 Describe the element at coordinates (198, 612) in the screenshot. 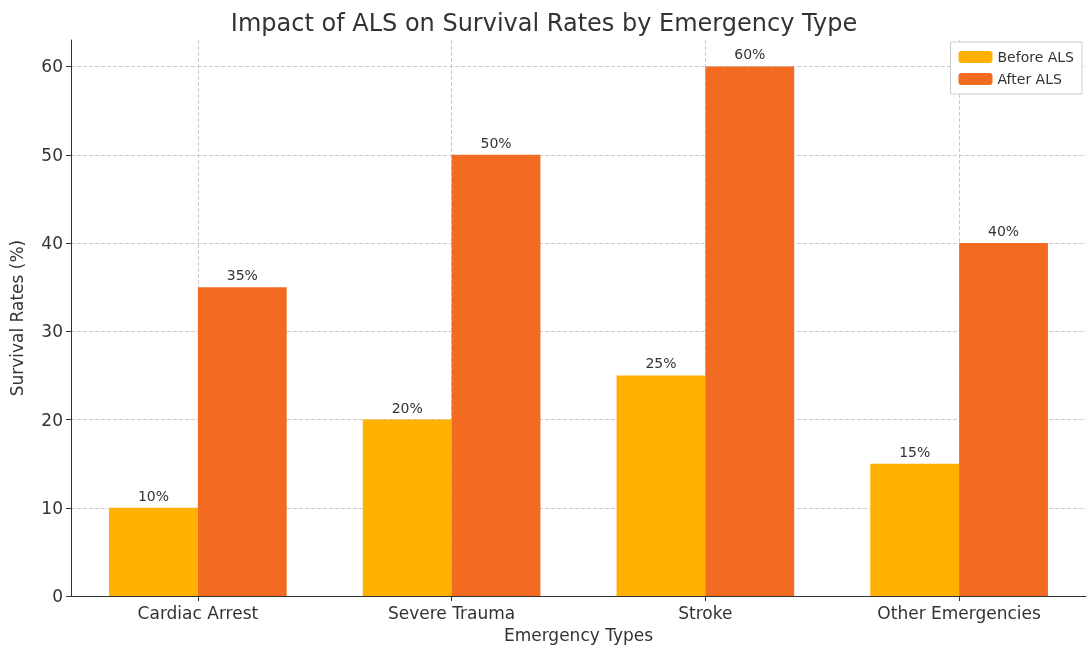

I see `x-tick-label: Cardiac Arrest` at that location.